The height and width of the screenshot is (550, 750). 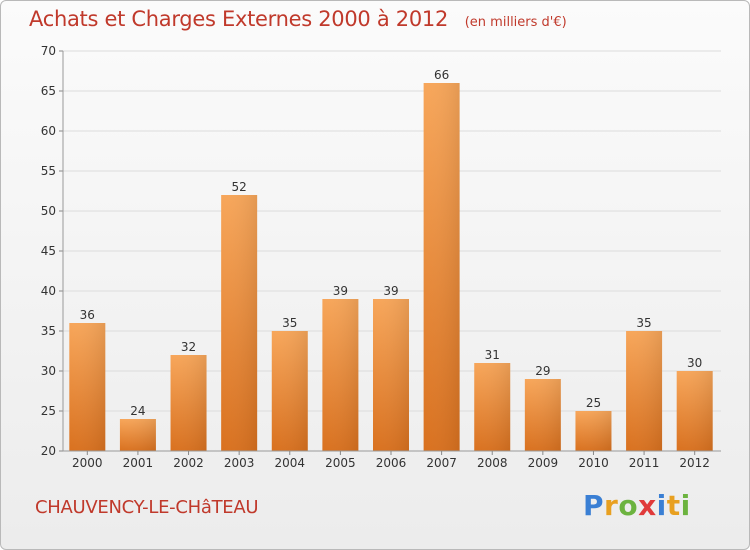 What do you see at coordinates (48, 91) in the screenshot?
I see `y-tick-label: 65` at bounding box center [48, 91].